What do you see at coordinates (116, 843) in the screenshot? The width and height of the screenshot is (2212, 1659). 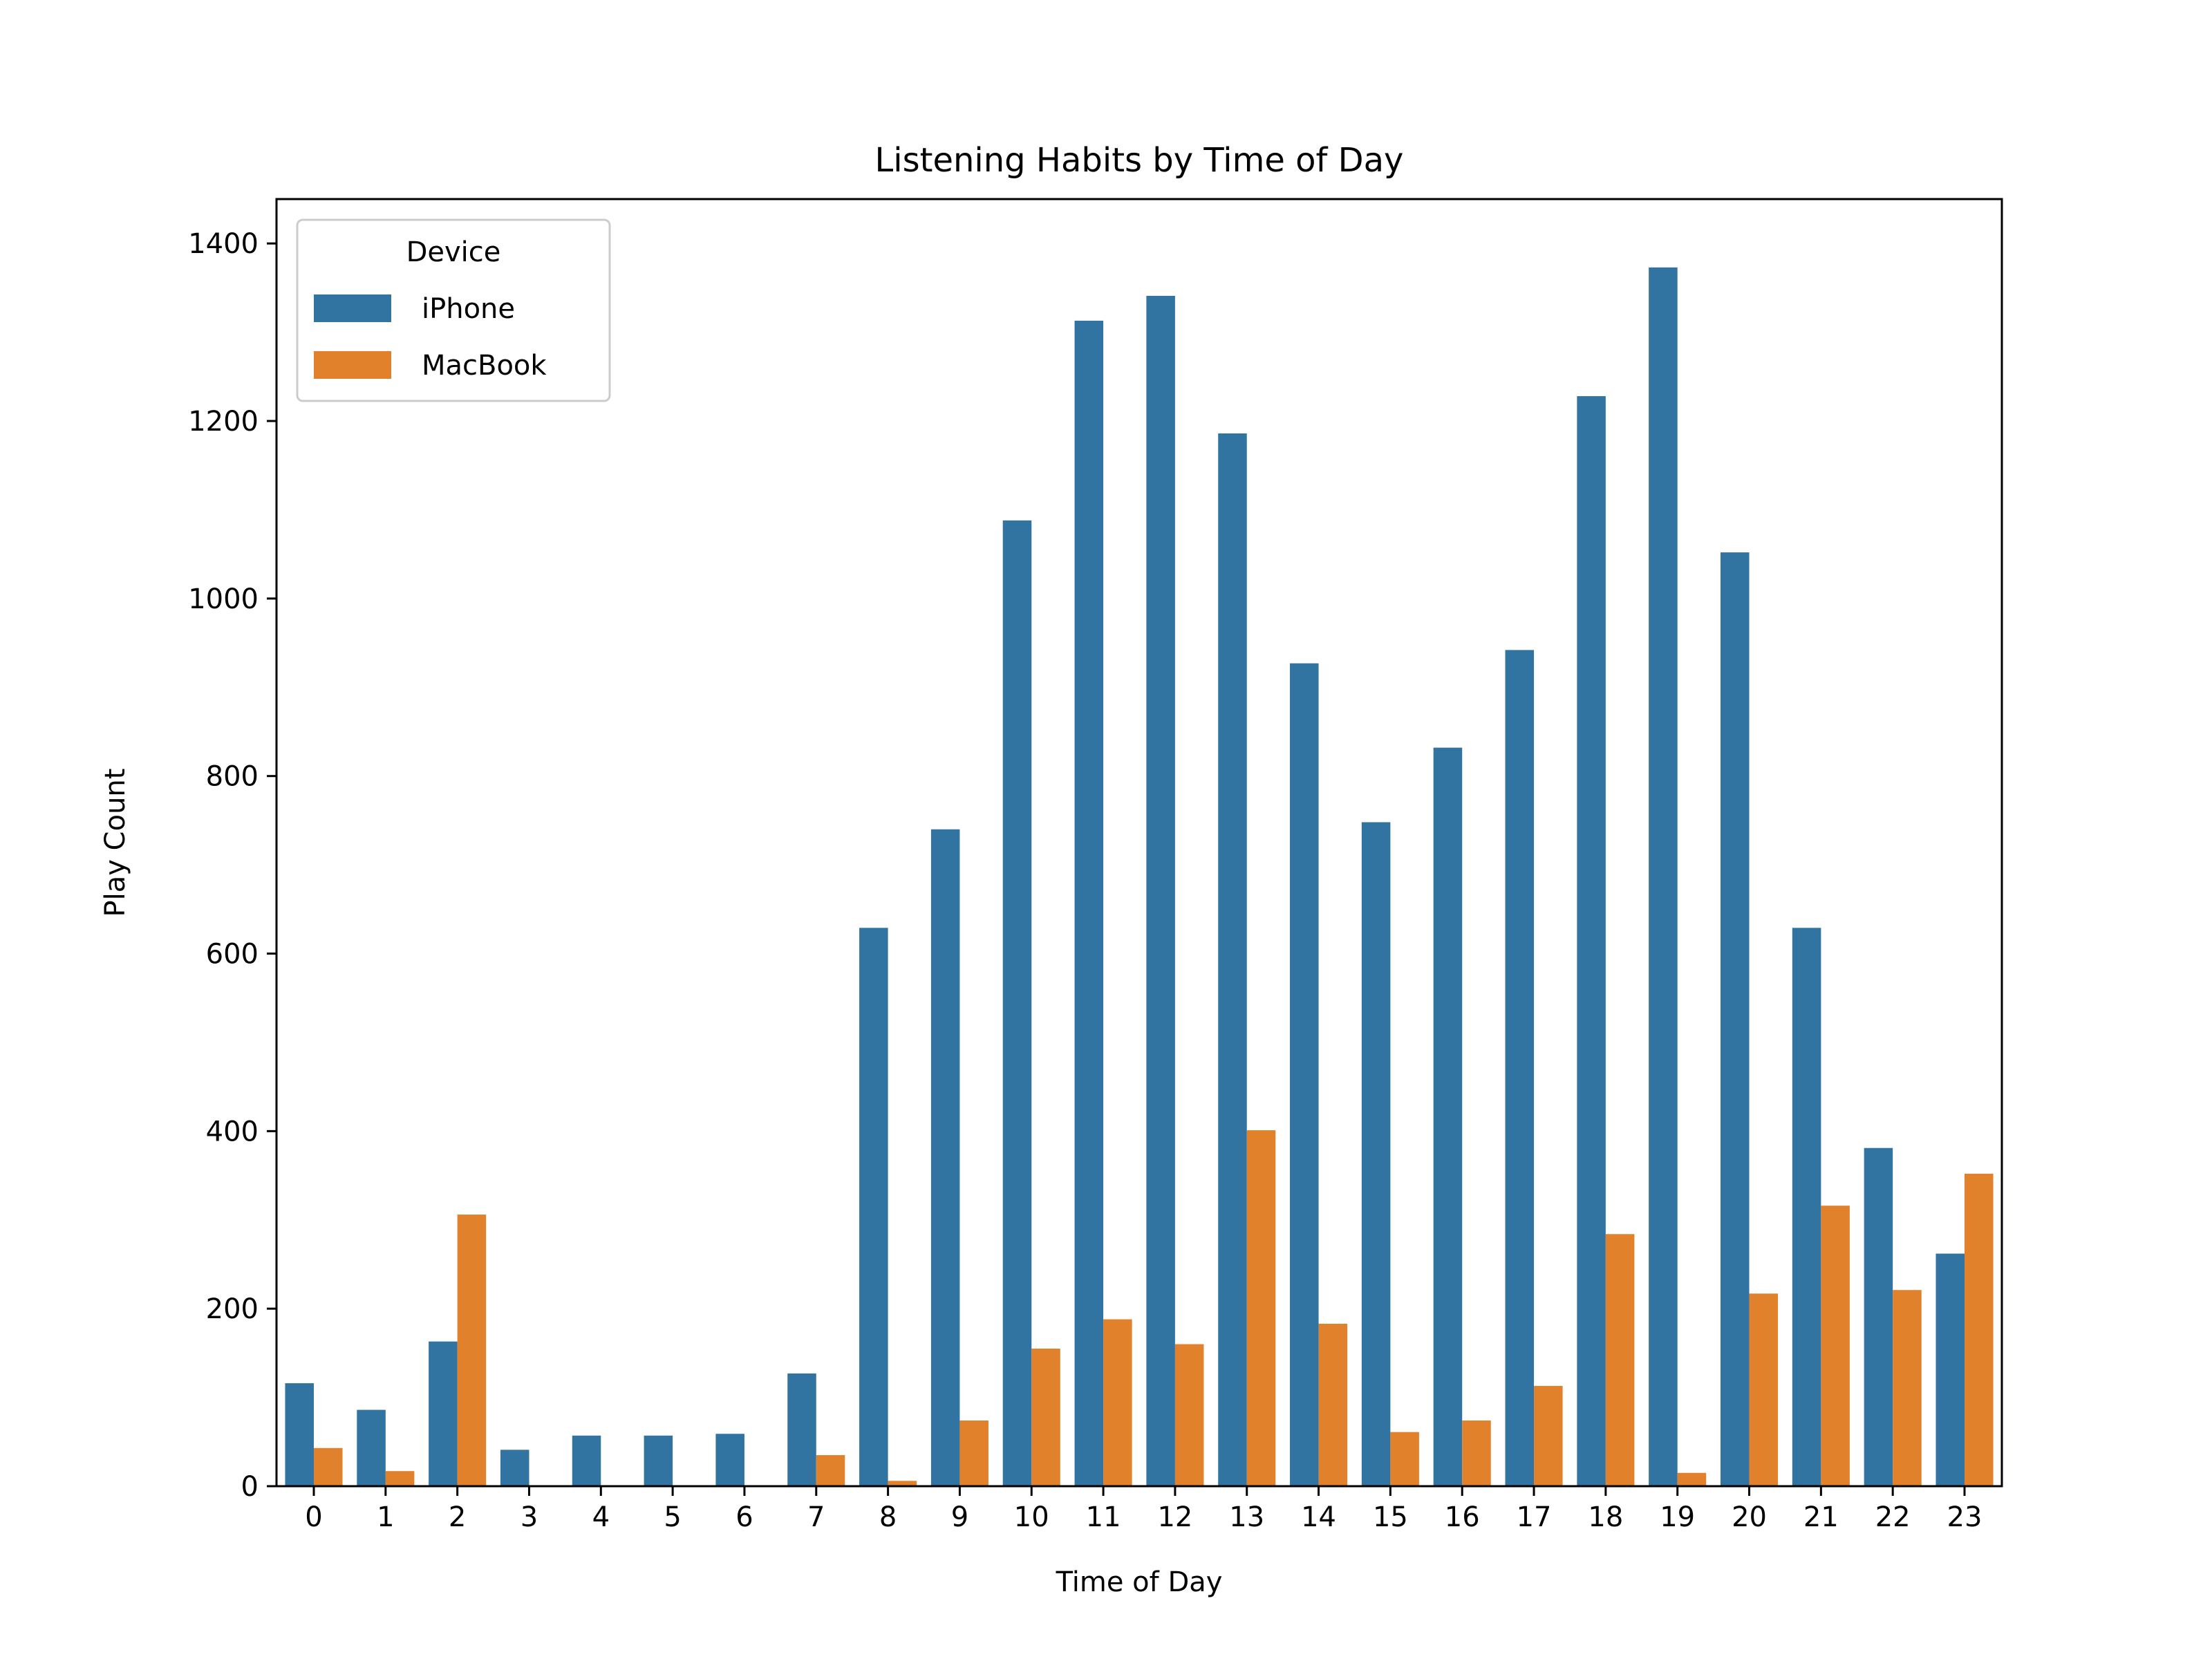 I see `y-axis-label: Play Count` at bounding box center [116, 843].